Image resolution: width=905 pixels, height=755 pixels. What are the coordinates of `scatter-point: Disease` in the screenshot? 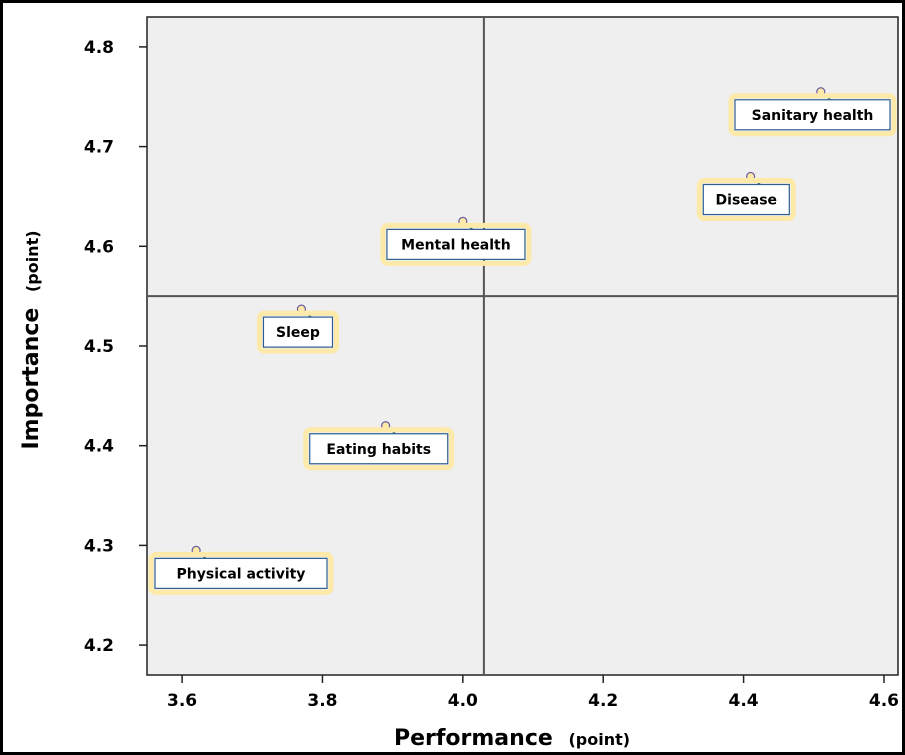 It's located at (746, 196).